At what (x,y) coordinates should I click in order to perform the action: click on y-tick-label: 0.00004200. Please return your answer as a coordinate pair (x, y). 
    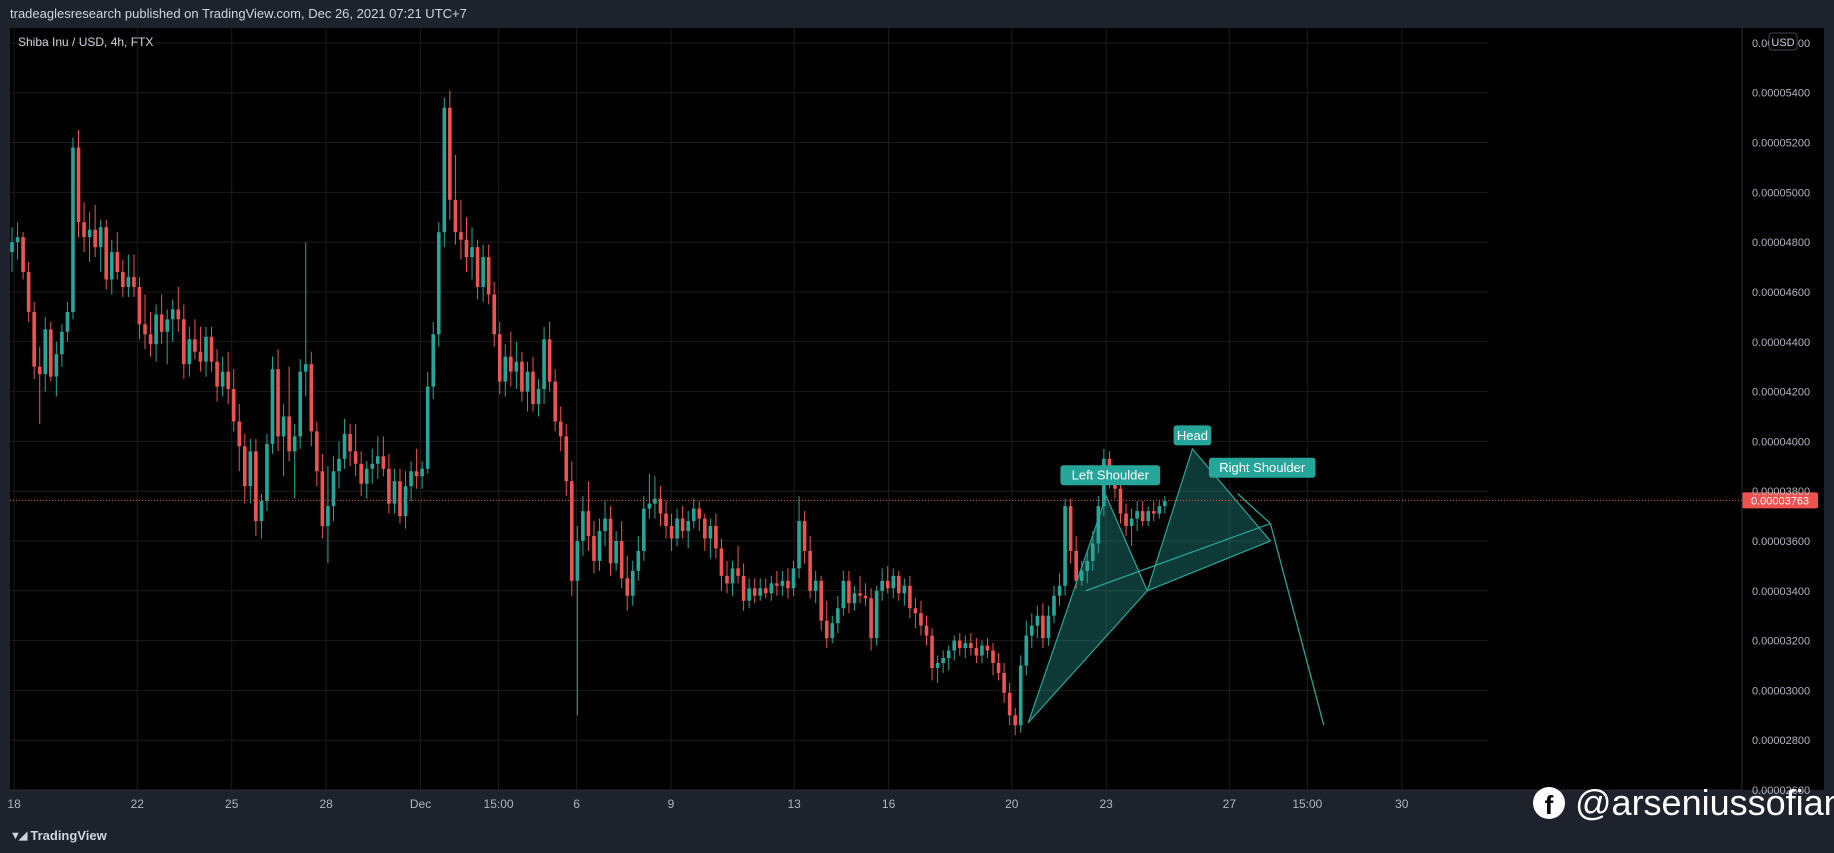
    Looking at the image, I should click on (1781, 393).